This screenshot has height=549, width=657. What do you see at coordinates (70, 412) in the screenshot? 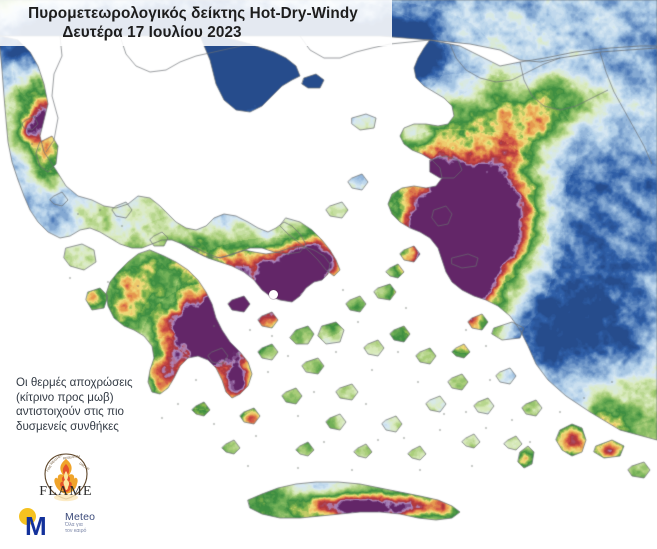
I see `legend-note-line-3: αντιστοιχούν στις πιο` at bounding box center [70, 412].